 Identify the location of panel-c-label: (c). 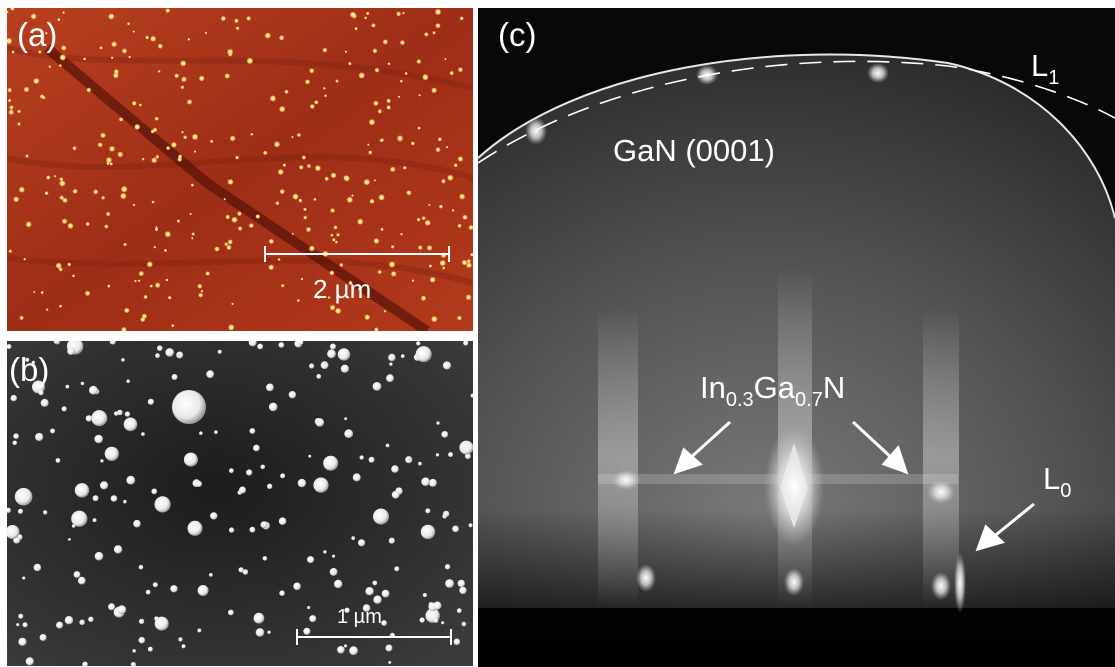
(517, 34).